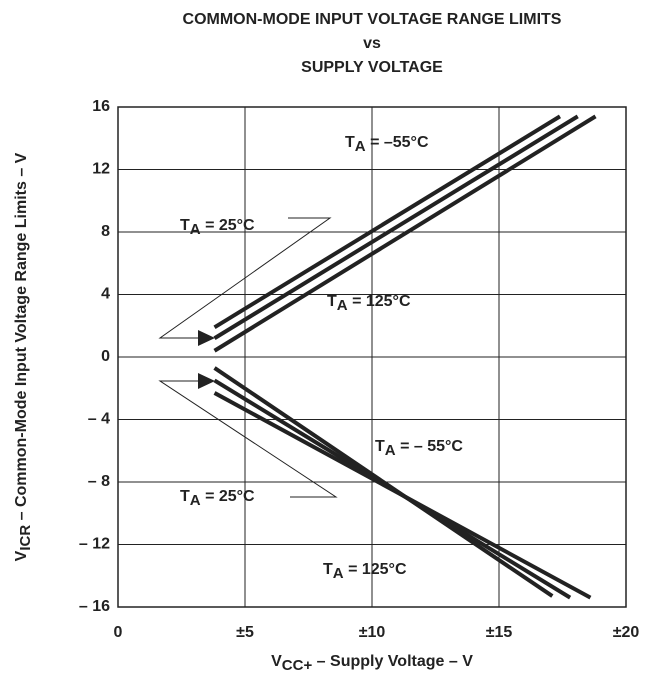 This screenshot has height=678, width=660. I want to click on chart-title: SUPPLY VOLTAGE, so click(372, 67).